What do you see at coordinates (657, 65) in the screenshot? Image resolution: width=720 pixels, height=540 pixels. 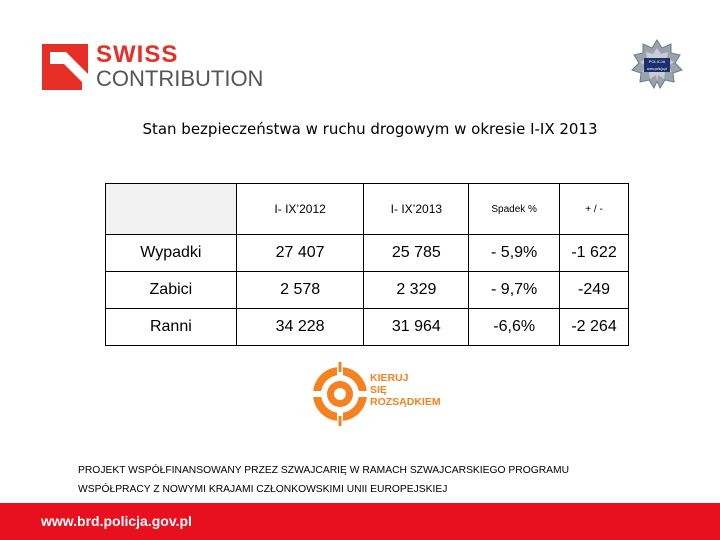 I see `police-badge-icon: POLICJA www.policja.pl` at bounding box center [657, 65].